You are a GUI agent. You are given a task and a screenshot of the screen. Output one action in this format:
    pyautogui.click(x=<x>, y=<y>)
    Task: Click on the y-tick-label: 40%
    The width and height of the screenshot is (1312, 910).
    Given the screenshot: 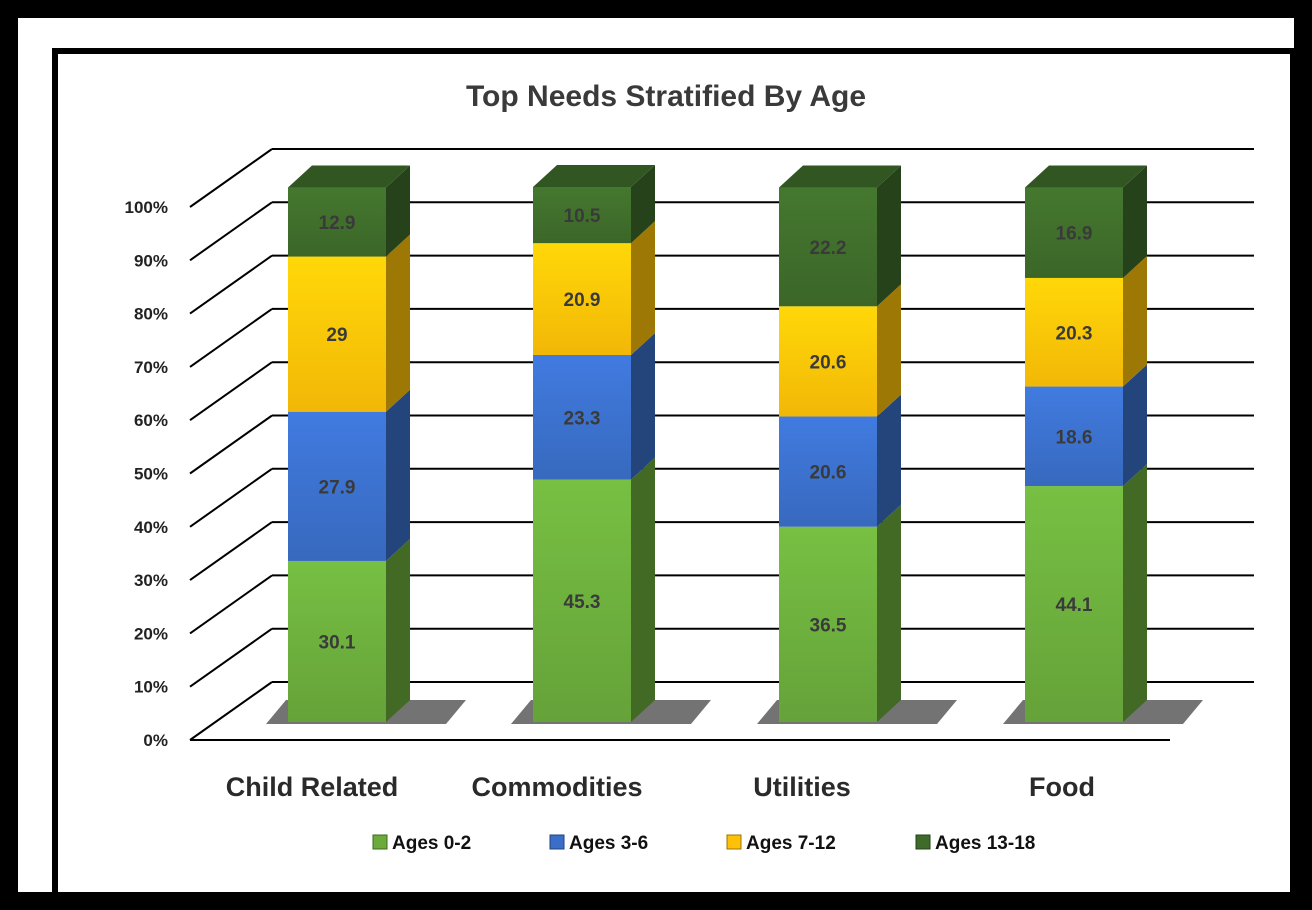 What is the action you would take?
    pyautogui.click(x=151, y=527)
    